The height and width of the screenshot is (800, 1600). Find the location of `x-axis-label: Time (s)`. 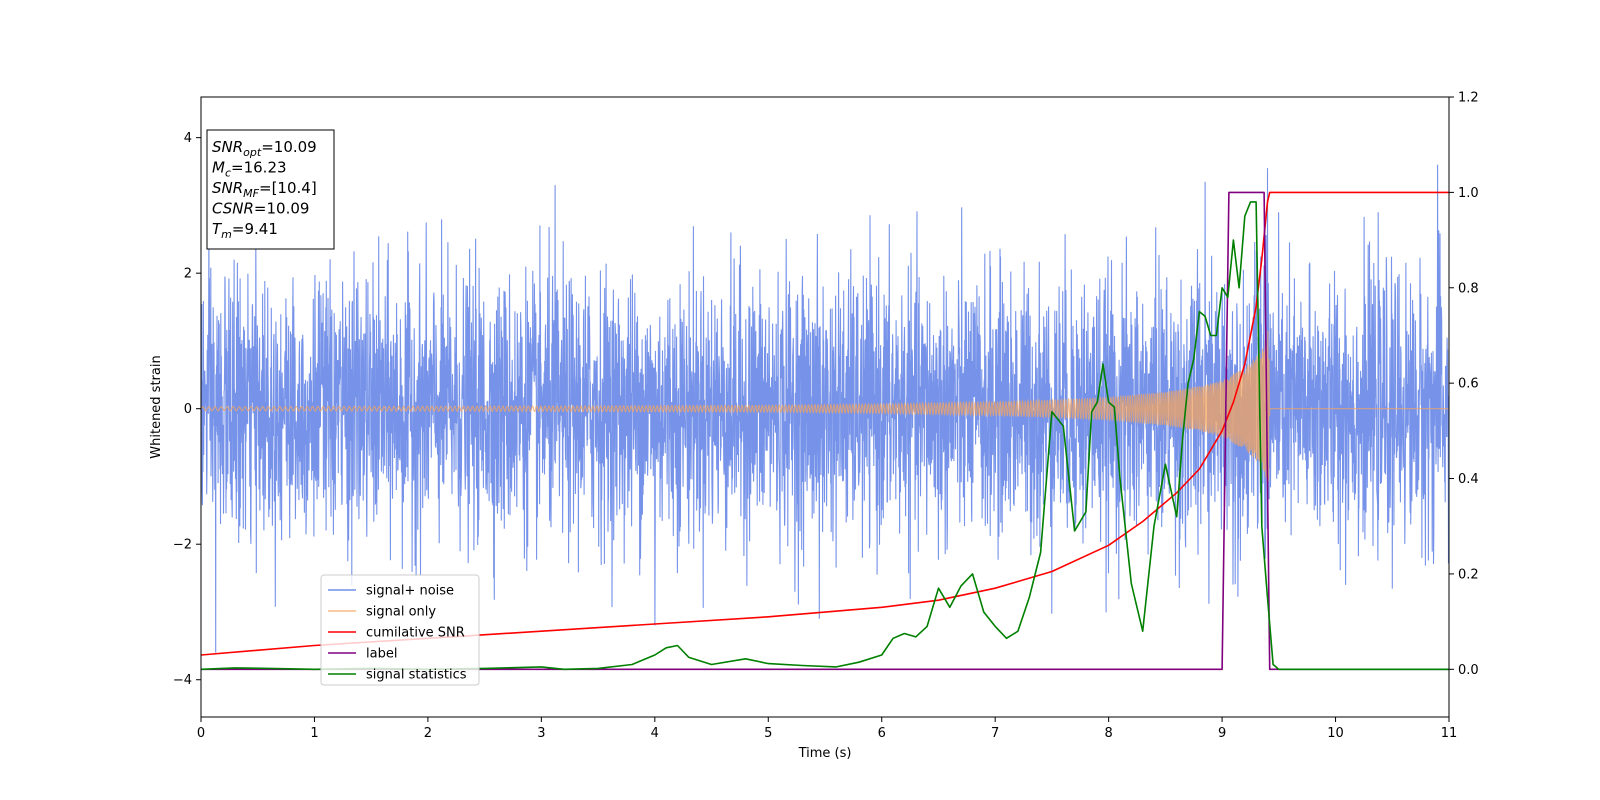

x-axis-label: Time (s) is located at coordinates (825, 753).